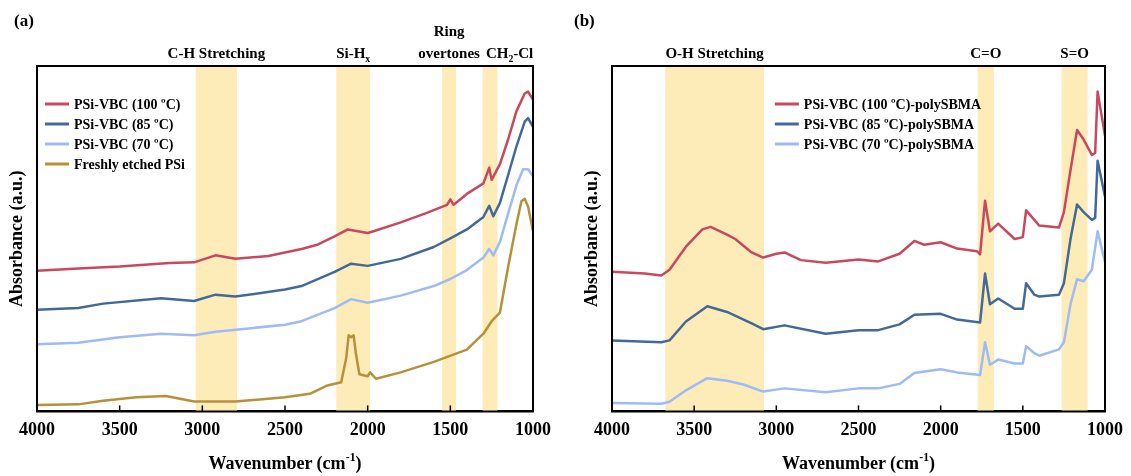 This screenshot has height=476, width=1131. What do you see at coordinates (130, 164) in the screenshot?
I see `legend-label: Freshly etched PSi` at bounding box center [130, 164].